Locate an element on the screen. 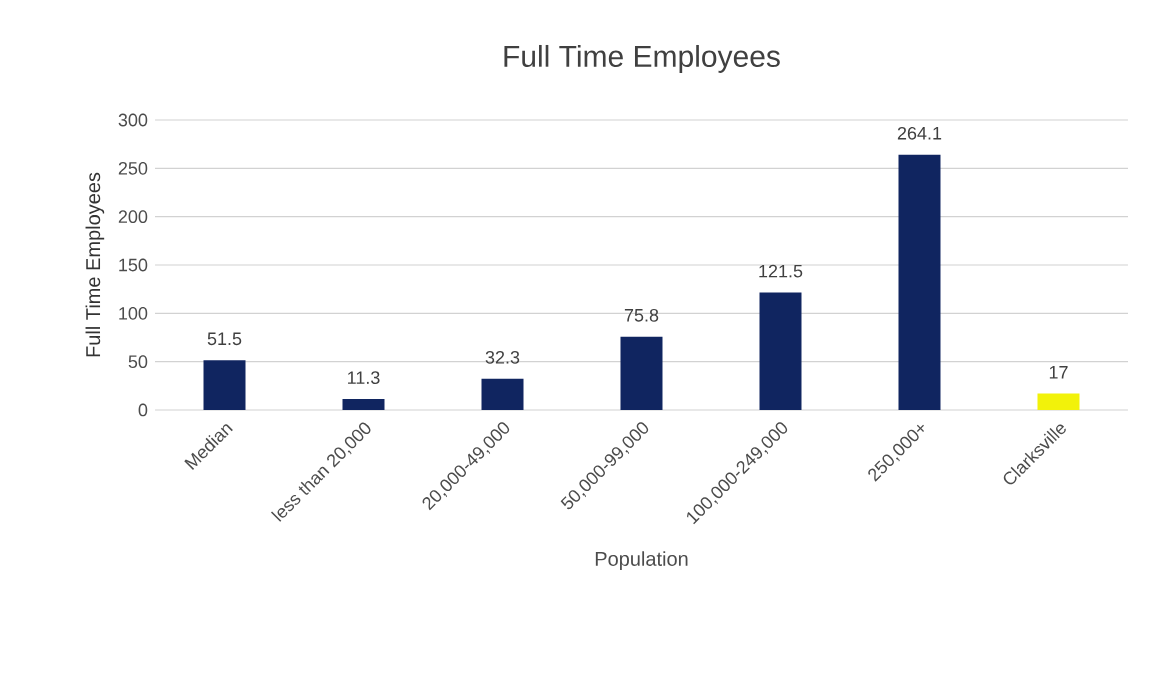 The image size is (1158, 673). y-tick-label: 250 is located at coordinates (133, 168).